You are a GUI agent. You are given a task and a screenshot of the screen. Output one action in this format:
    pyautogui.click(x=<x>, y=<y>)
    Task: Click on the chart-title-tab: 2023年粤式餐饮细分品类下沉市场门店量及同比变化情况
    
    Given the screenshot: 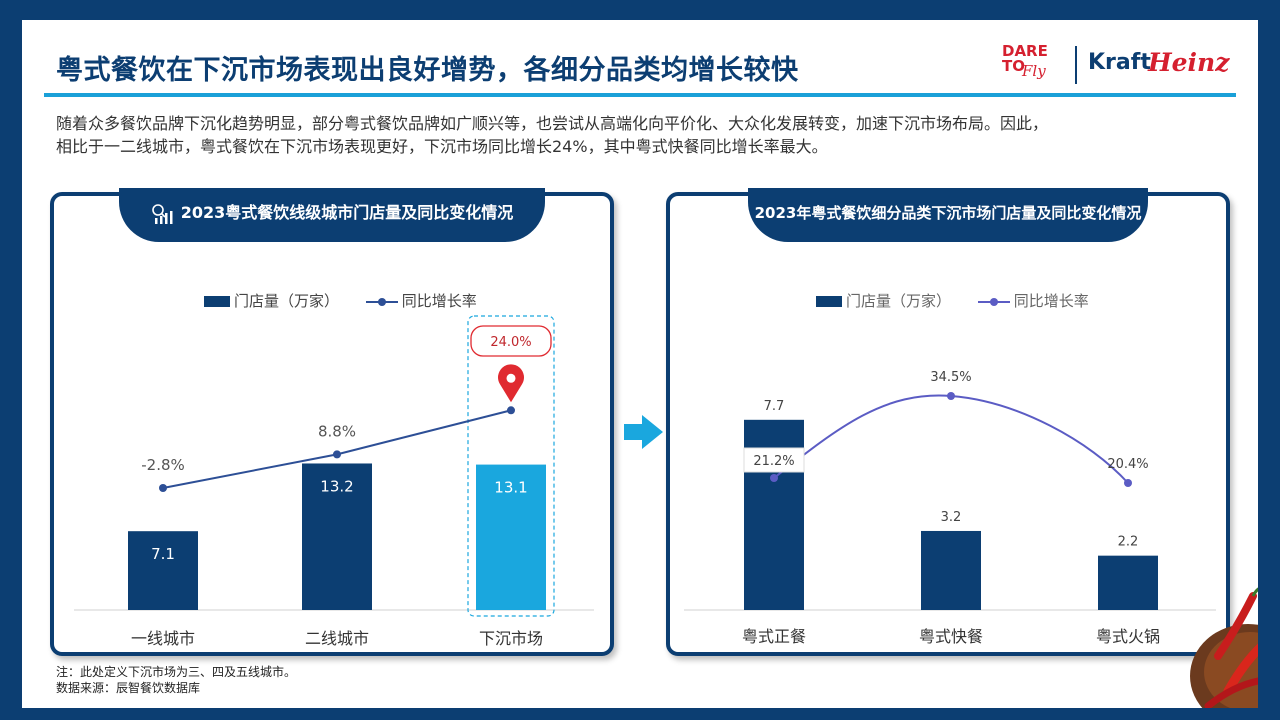 What is the action you would take?
    pyautogui.click(x=948, y=215)
    